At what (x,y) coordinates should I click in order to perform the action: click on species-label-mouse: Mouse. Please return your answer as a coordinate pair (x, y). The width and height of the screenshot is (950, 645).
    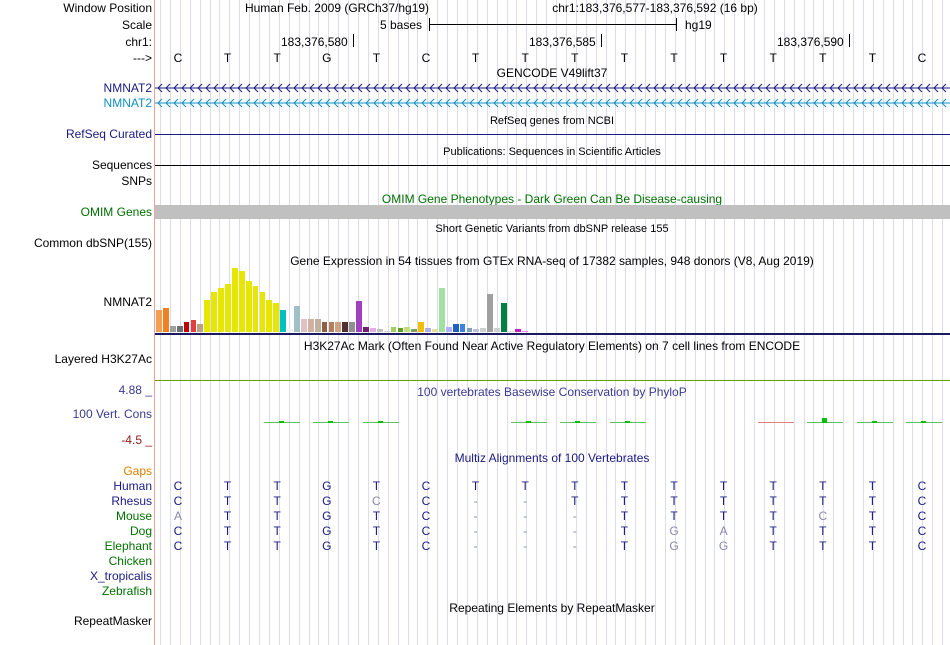
    Looking at the image, I should click on (133, 516).